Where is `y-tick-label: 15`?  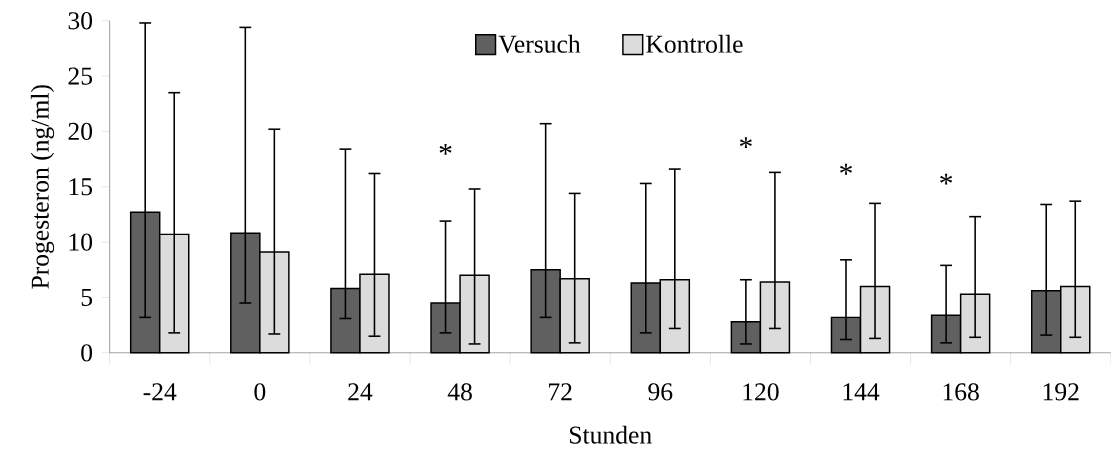
y-tick-label: 15 is located at coordinates (81, 186).